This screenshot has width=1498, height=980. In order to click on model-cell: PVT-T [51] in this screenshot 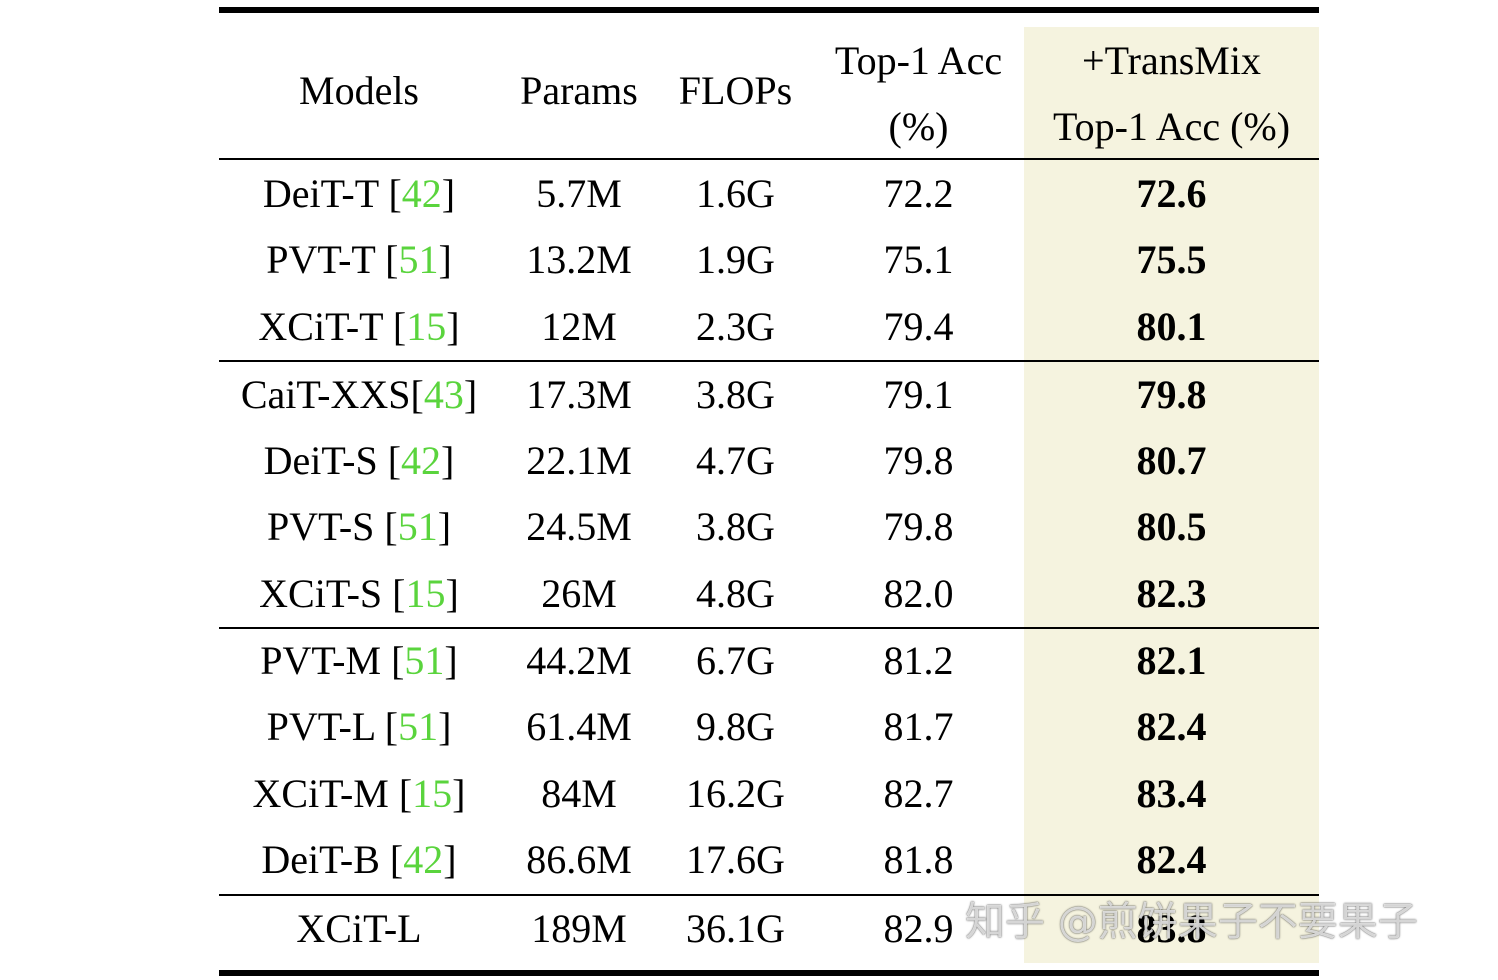, I will do `click(359, 260)`.